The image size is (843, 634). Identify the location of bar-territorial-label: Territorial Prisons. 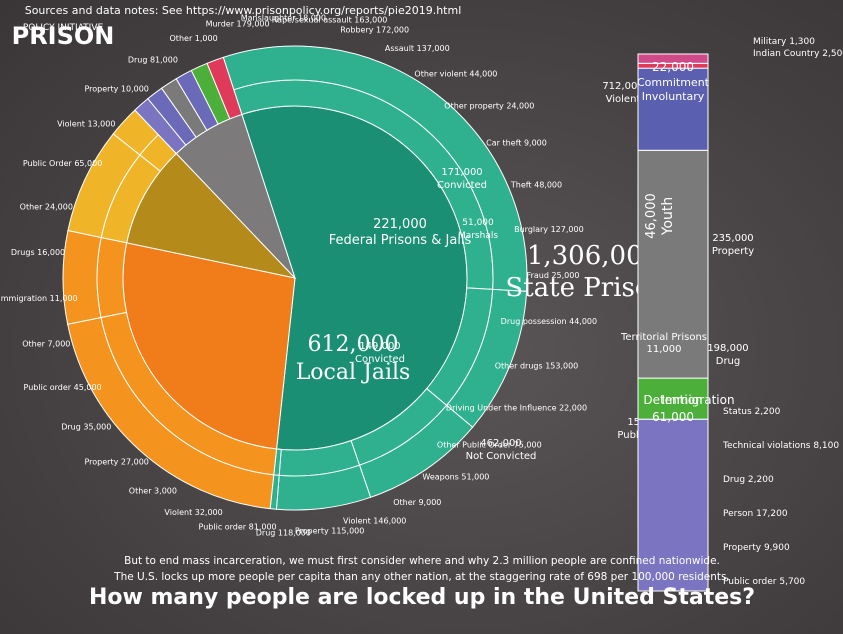
(663, 337).